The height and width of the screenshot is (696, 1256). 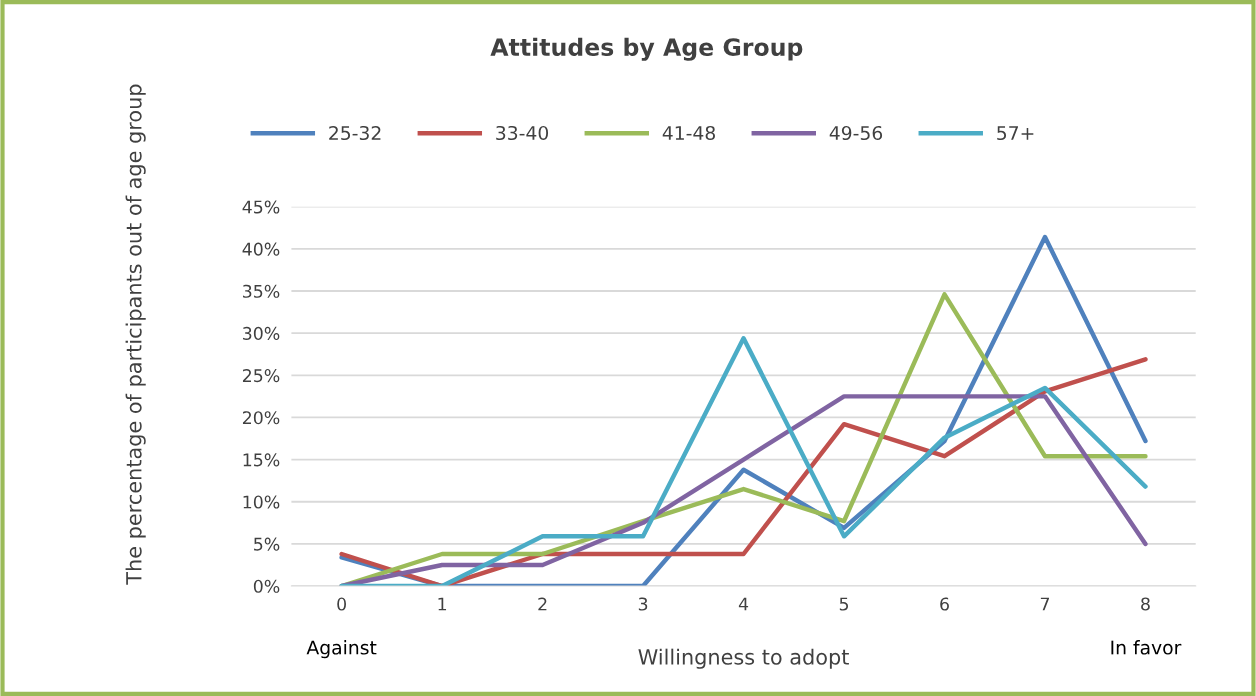 What do you see at coordinates (261, 291) in the screenshot?
I see `y-tick-label: 35%` at bounding box center [261, 291].